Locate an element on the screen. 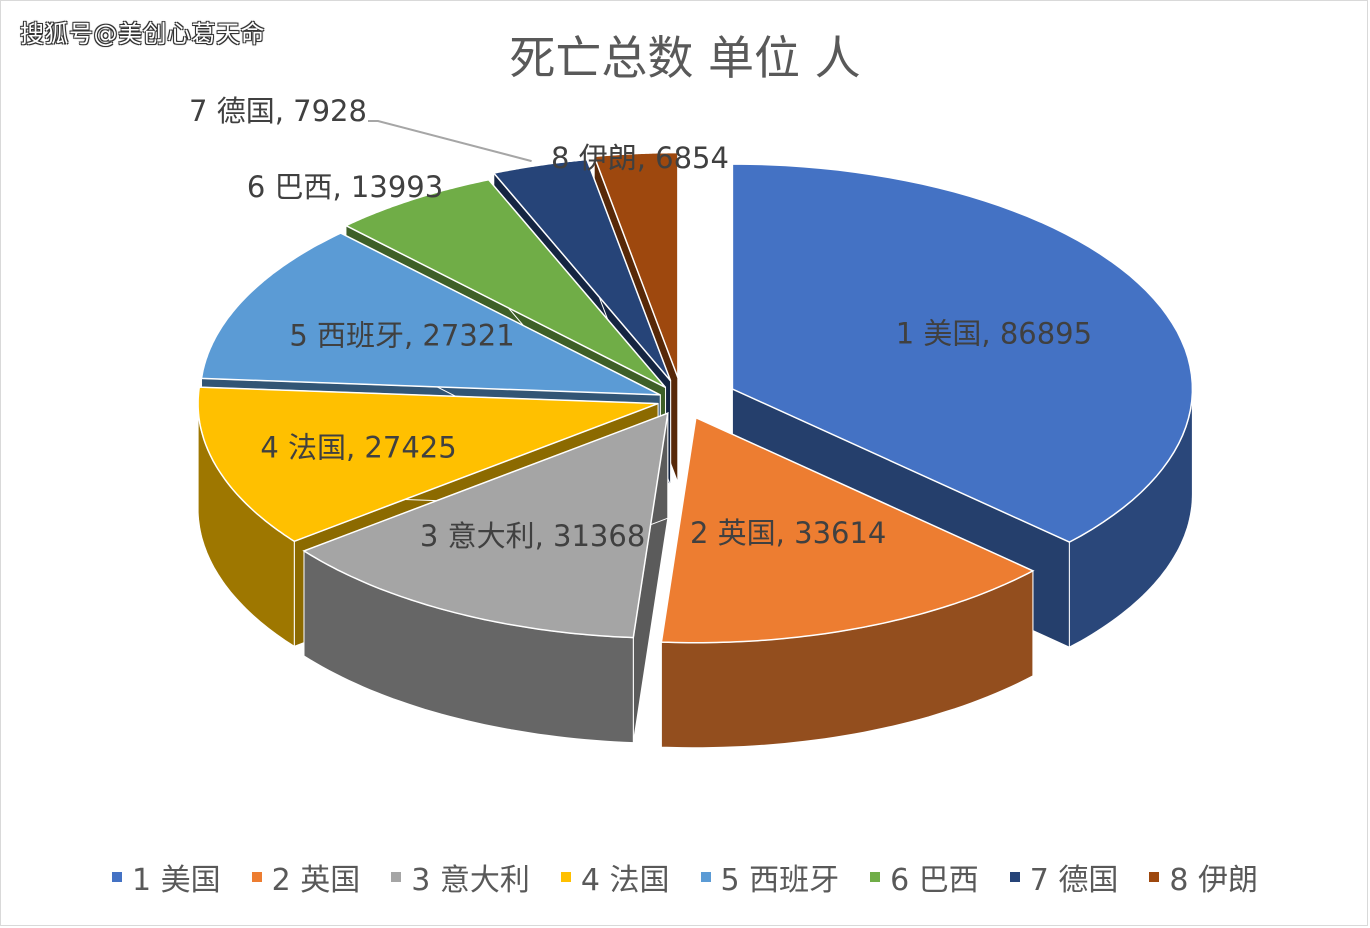  legend-item: 8 伊朗 is located at coordinates (1203, 877).